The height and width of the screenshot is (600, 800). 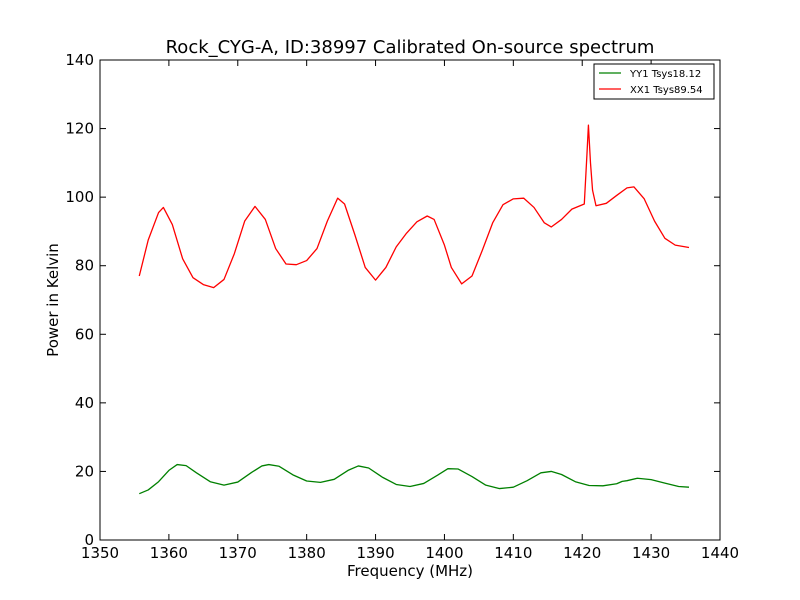 I want to click on x-tick-label: 1420, so click(x=582, y=553).